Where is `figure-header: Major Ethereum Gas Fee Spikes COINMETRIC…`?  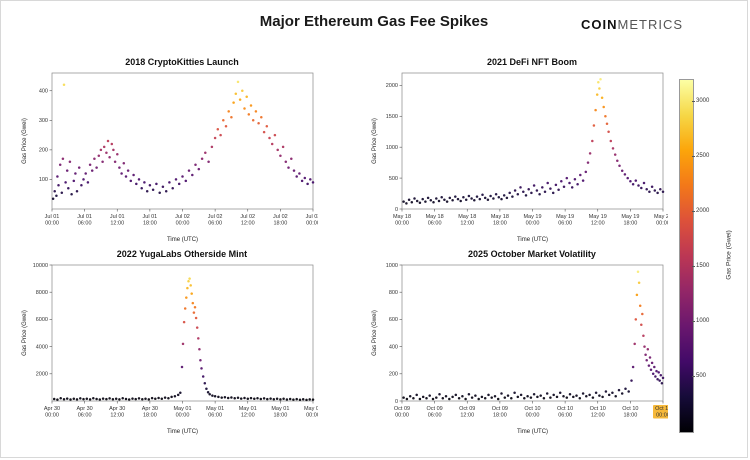
figure-header: Major Ethereum Gas Fee Spikes COINMETRIC… is located at coordinates (374, 28).